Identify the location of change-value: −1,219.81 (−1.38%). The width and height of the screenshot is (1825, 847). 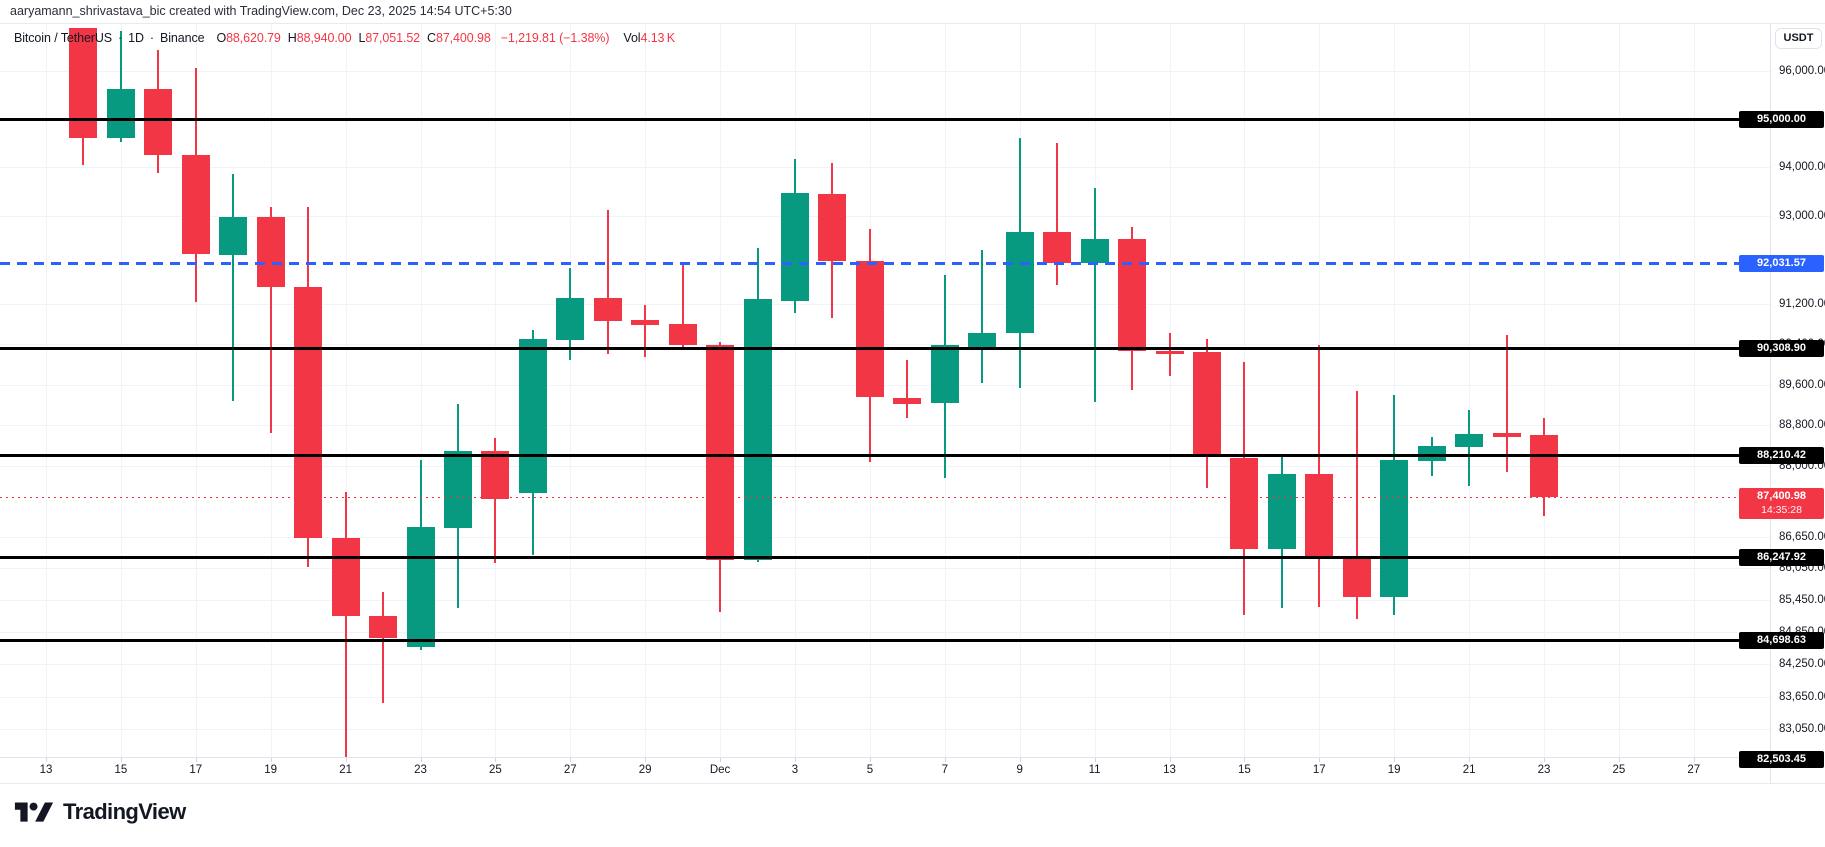
(555, 38).